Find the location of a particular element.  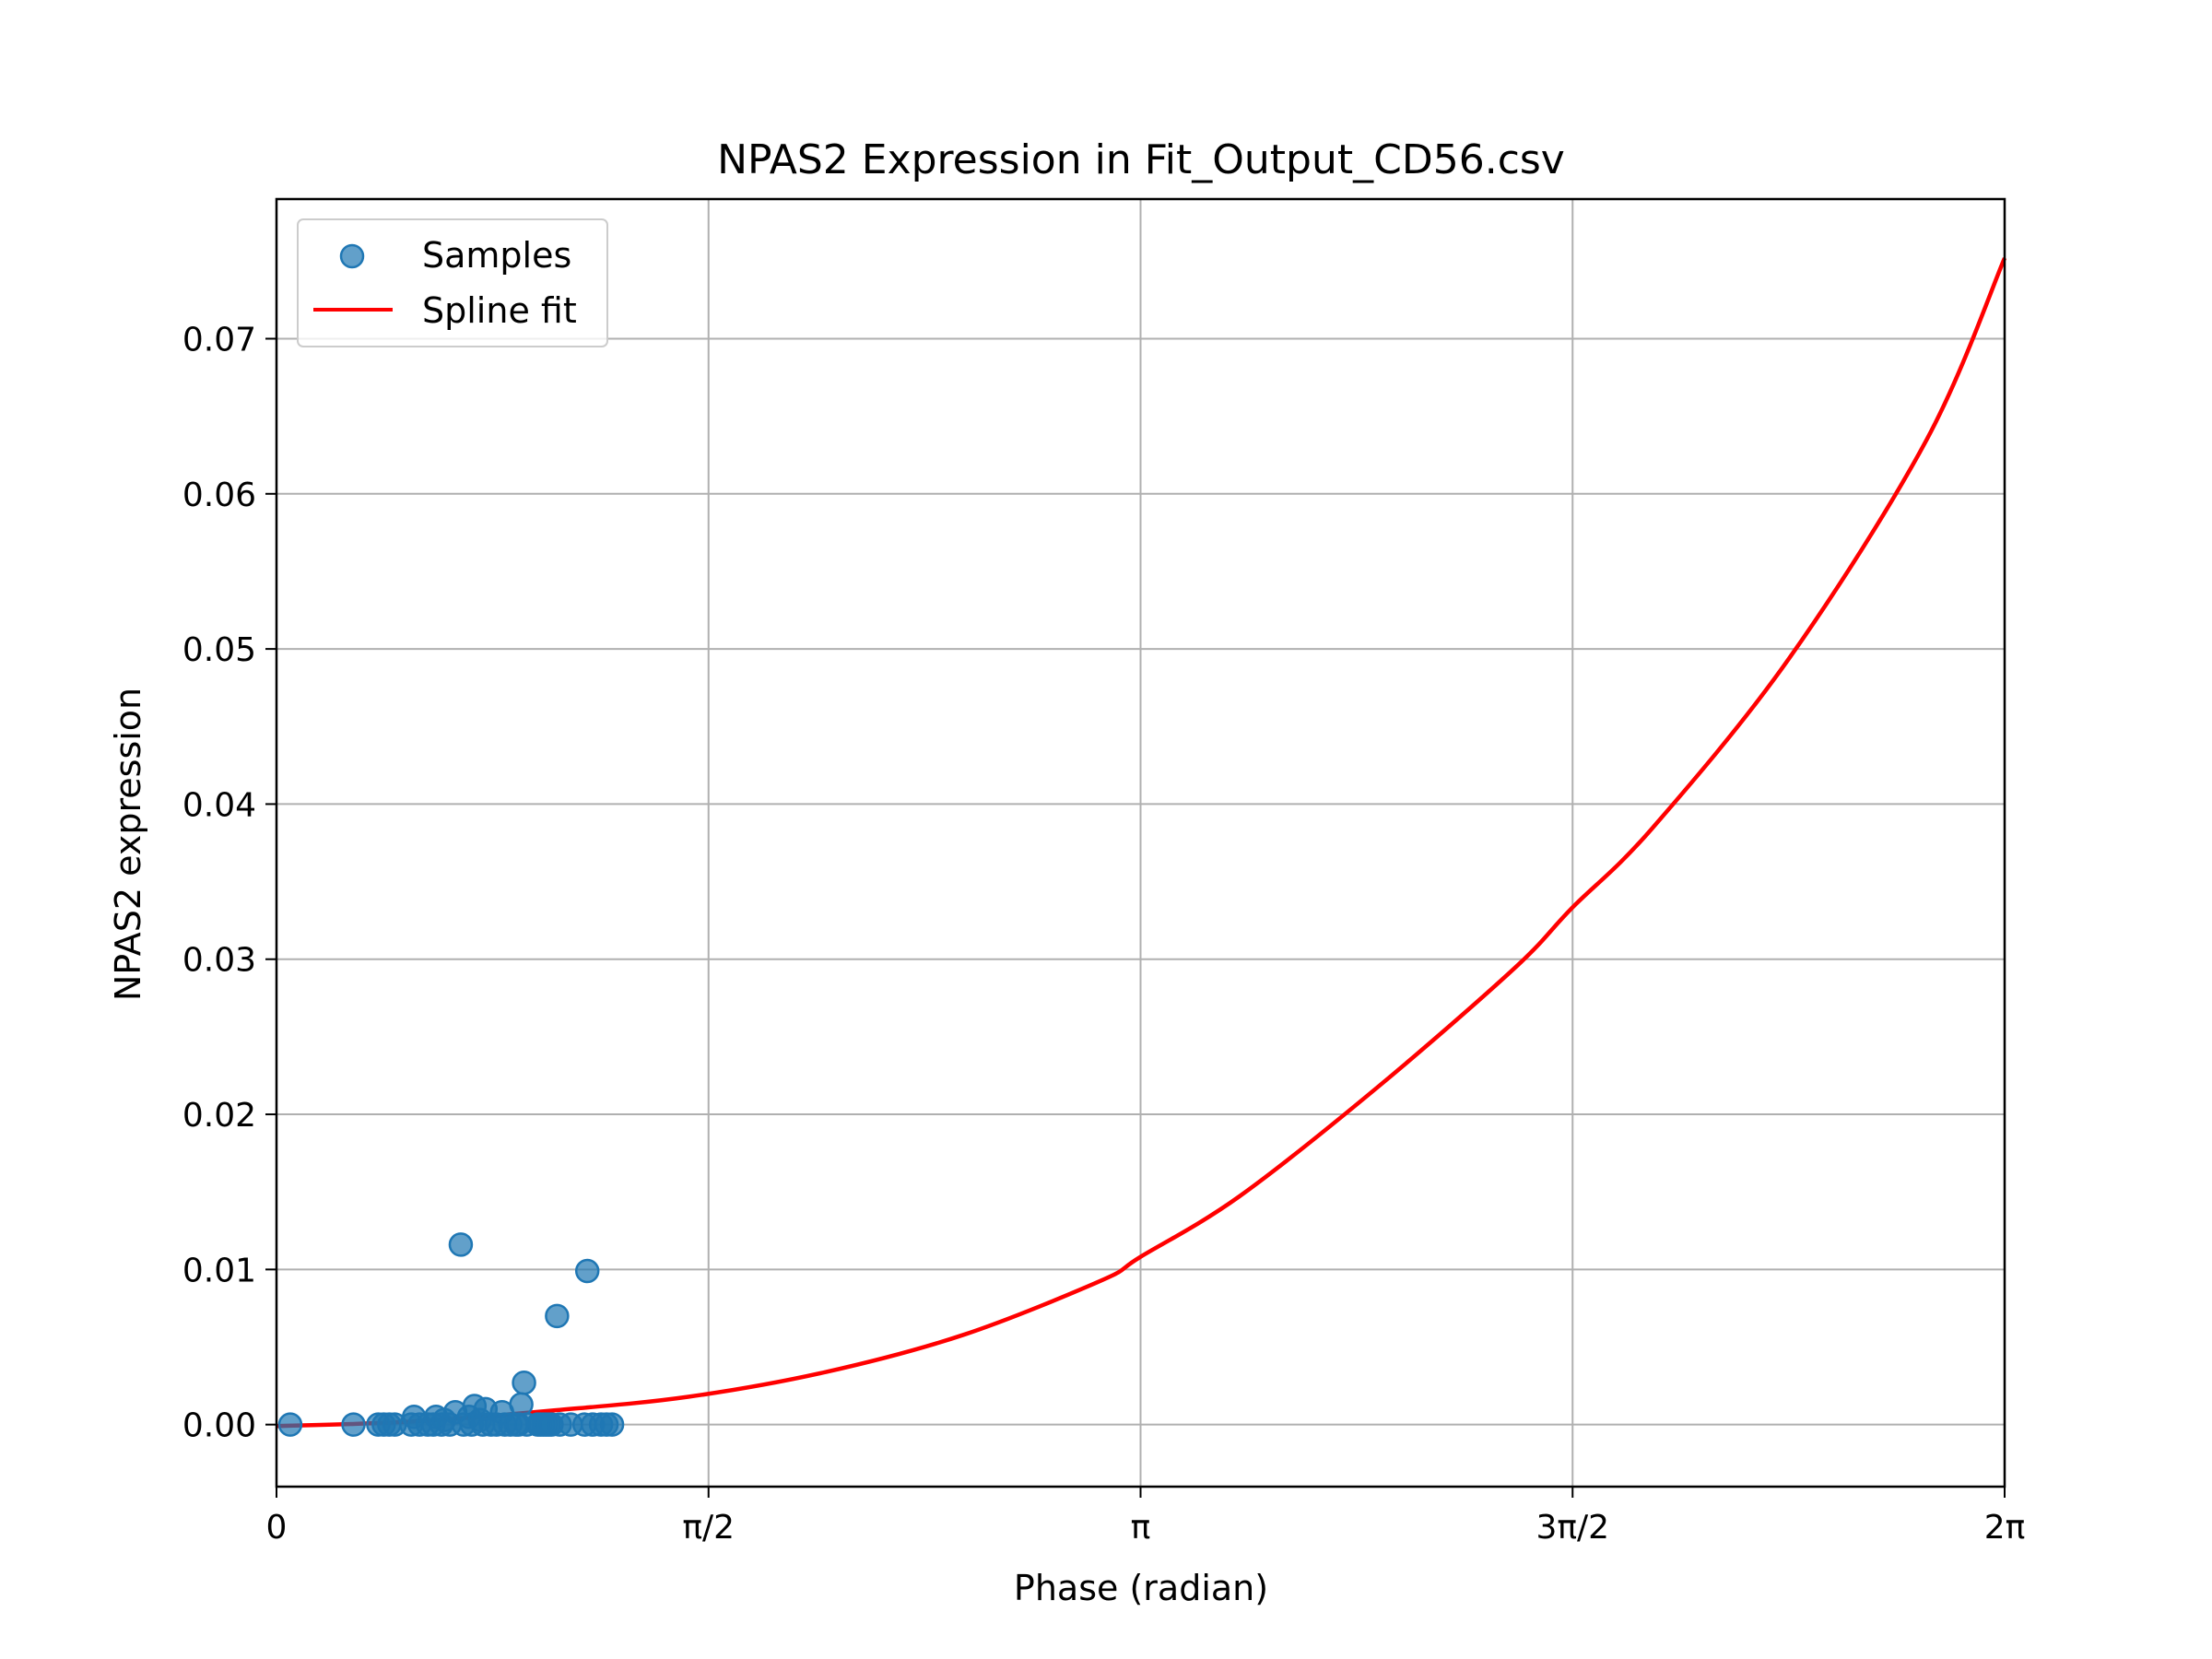

legend: Samples Spline fit is located at coordinates (452, 282).